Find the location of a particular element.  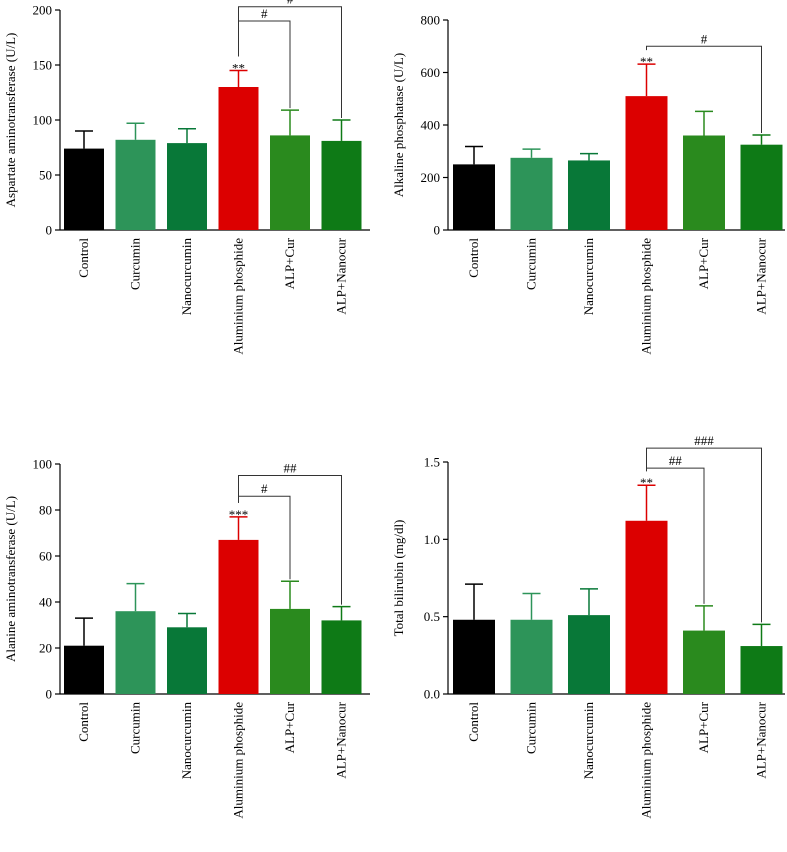

y-tick-label: 60 is located at coordinates (45, 556).